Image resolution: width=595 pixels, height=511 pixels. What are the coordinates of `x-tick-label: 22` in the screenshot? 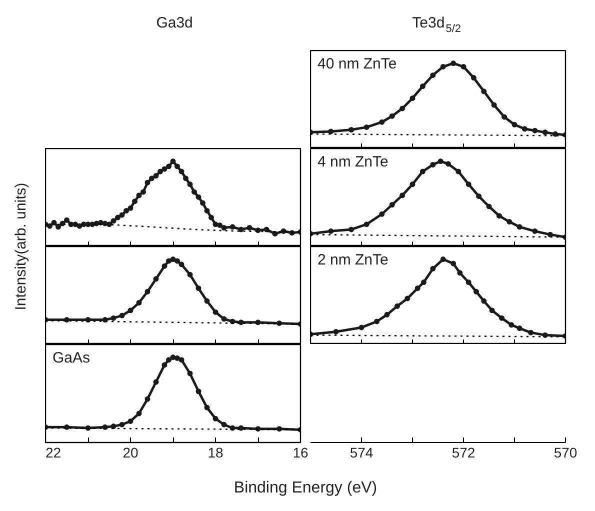 It's located at (54, 452).